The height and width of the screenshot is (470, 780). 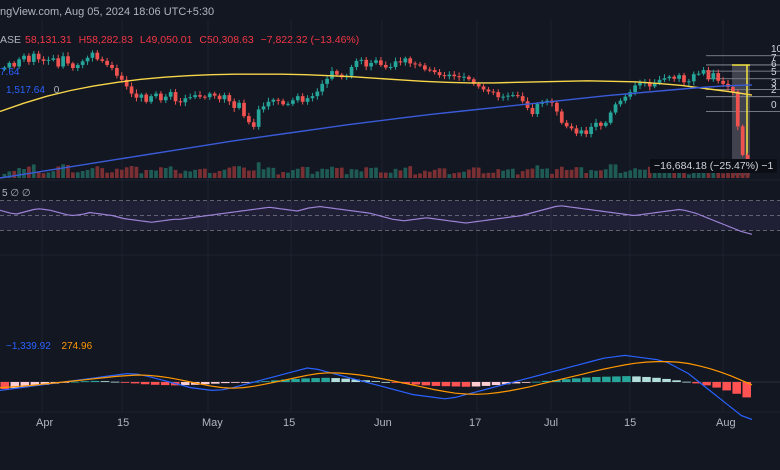 I want to click on xaxis-label: Jun, so click(x=383, y=423).